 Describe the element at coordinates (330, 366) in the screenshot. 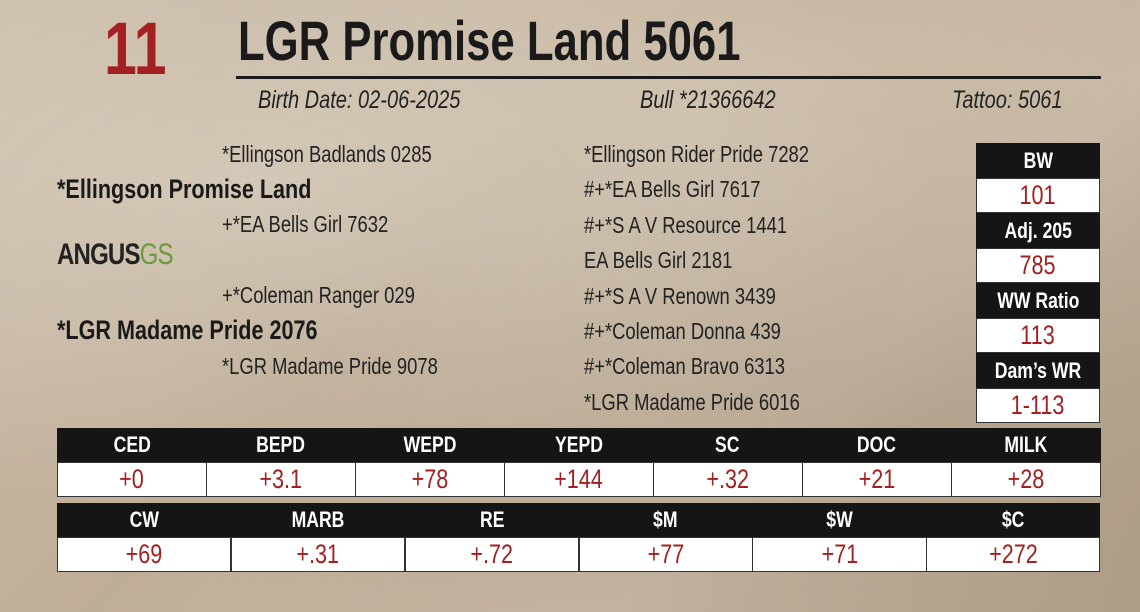

I see `pedigree-text: *LGR Madame Pride 9078` at that location.